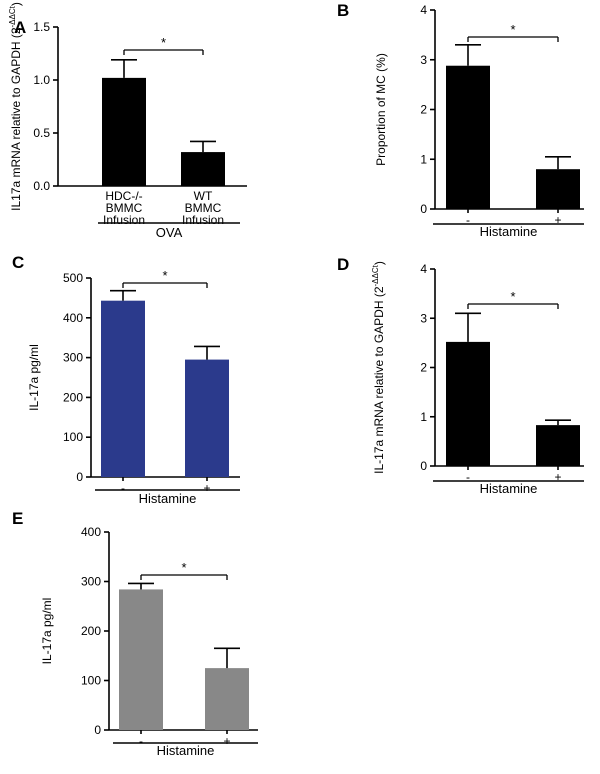 The height and width of the screenshot is (774, 600). I want to click on y-axis-label: IL-17a mRNA relative to GAPDH (2-ΔΔCt), so click(378, 367).